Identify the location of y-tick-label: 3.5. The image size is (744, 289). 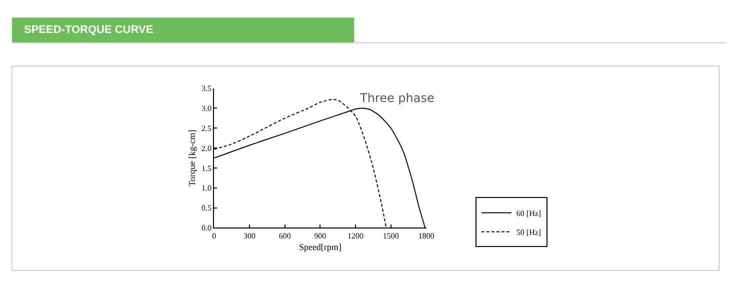
(207, 89).